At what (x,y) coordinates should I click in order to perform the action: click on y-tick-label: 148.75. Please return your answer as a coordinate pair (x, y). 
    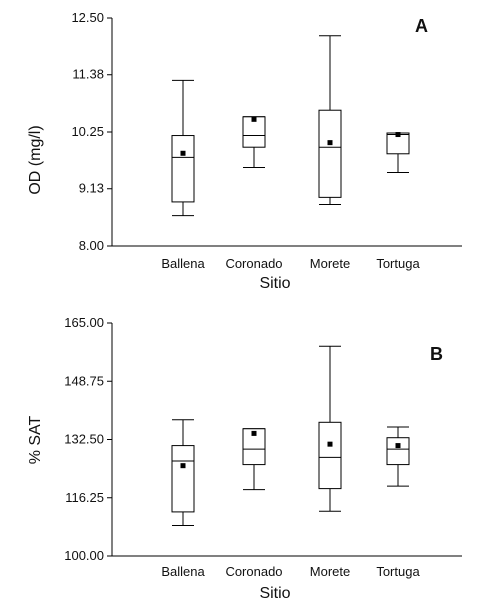
    Looking at the image, I should click on (84, 380).